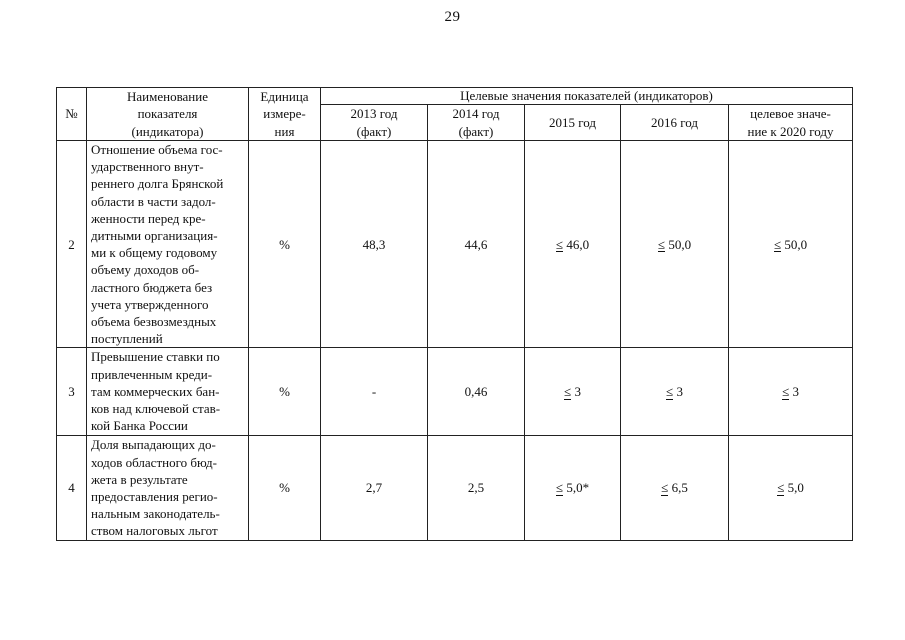  I want to click on value-2016: ≤ 3, so click(674, 392).